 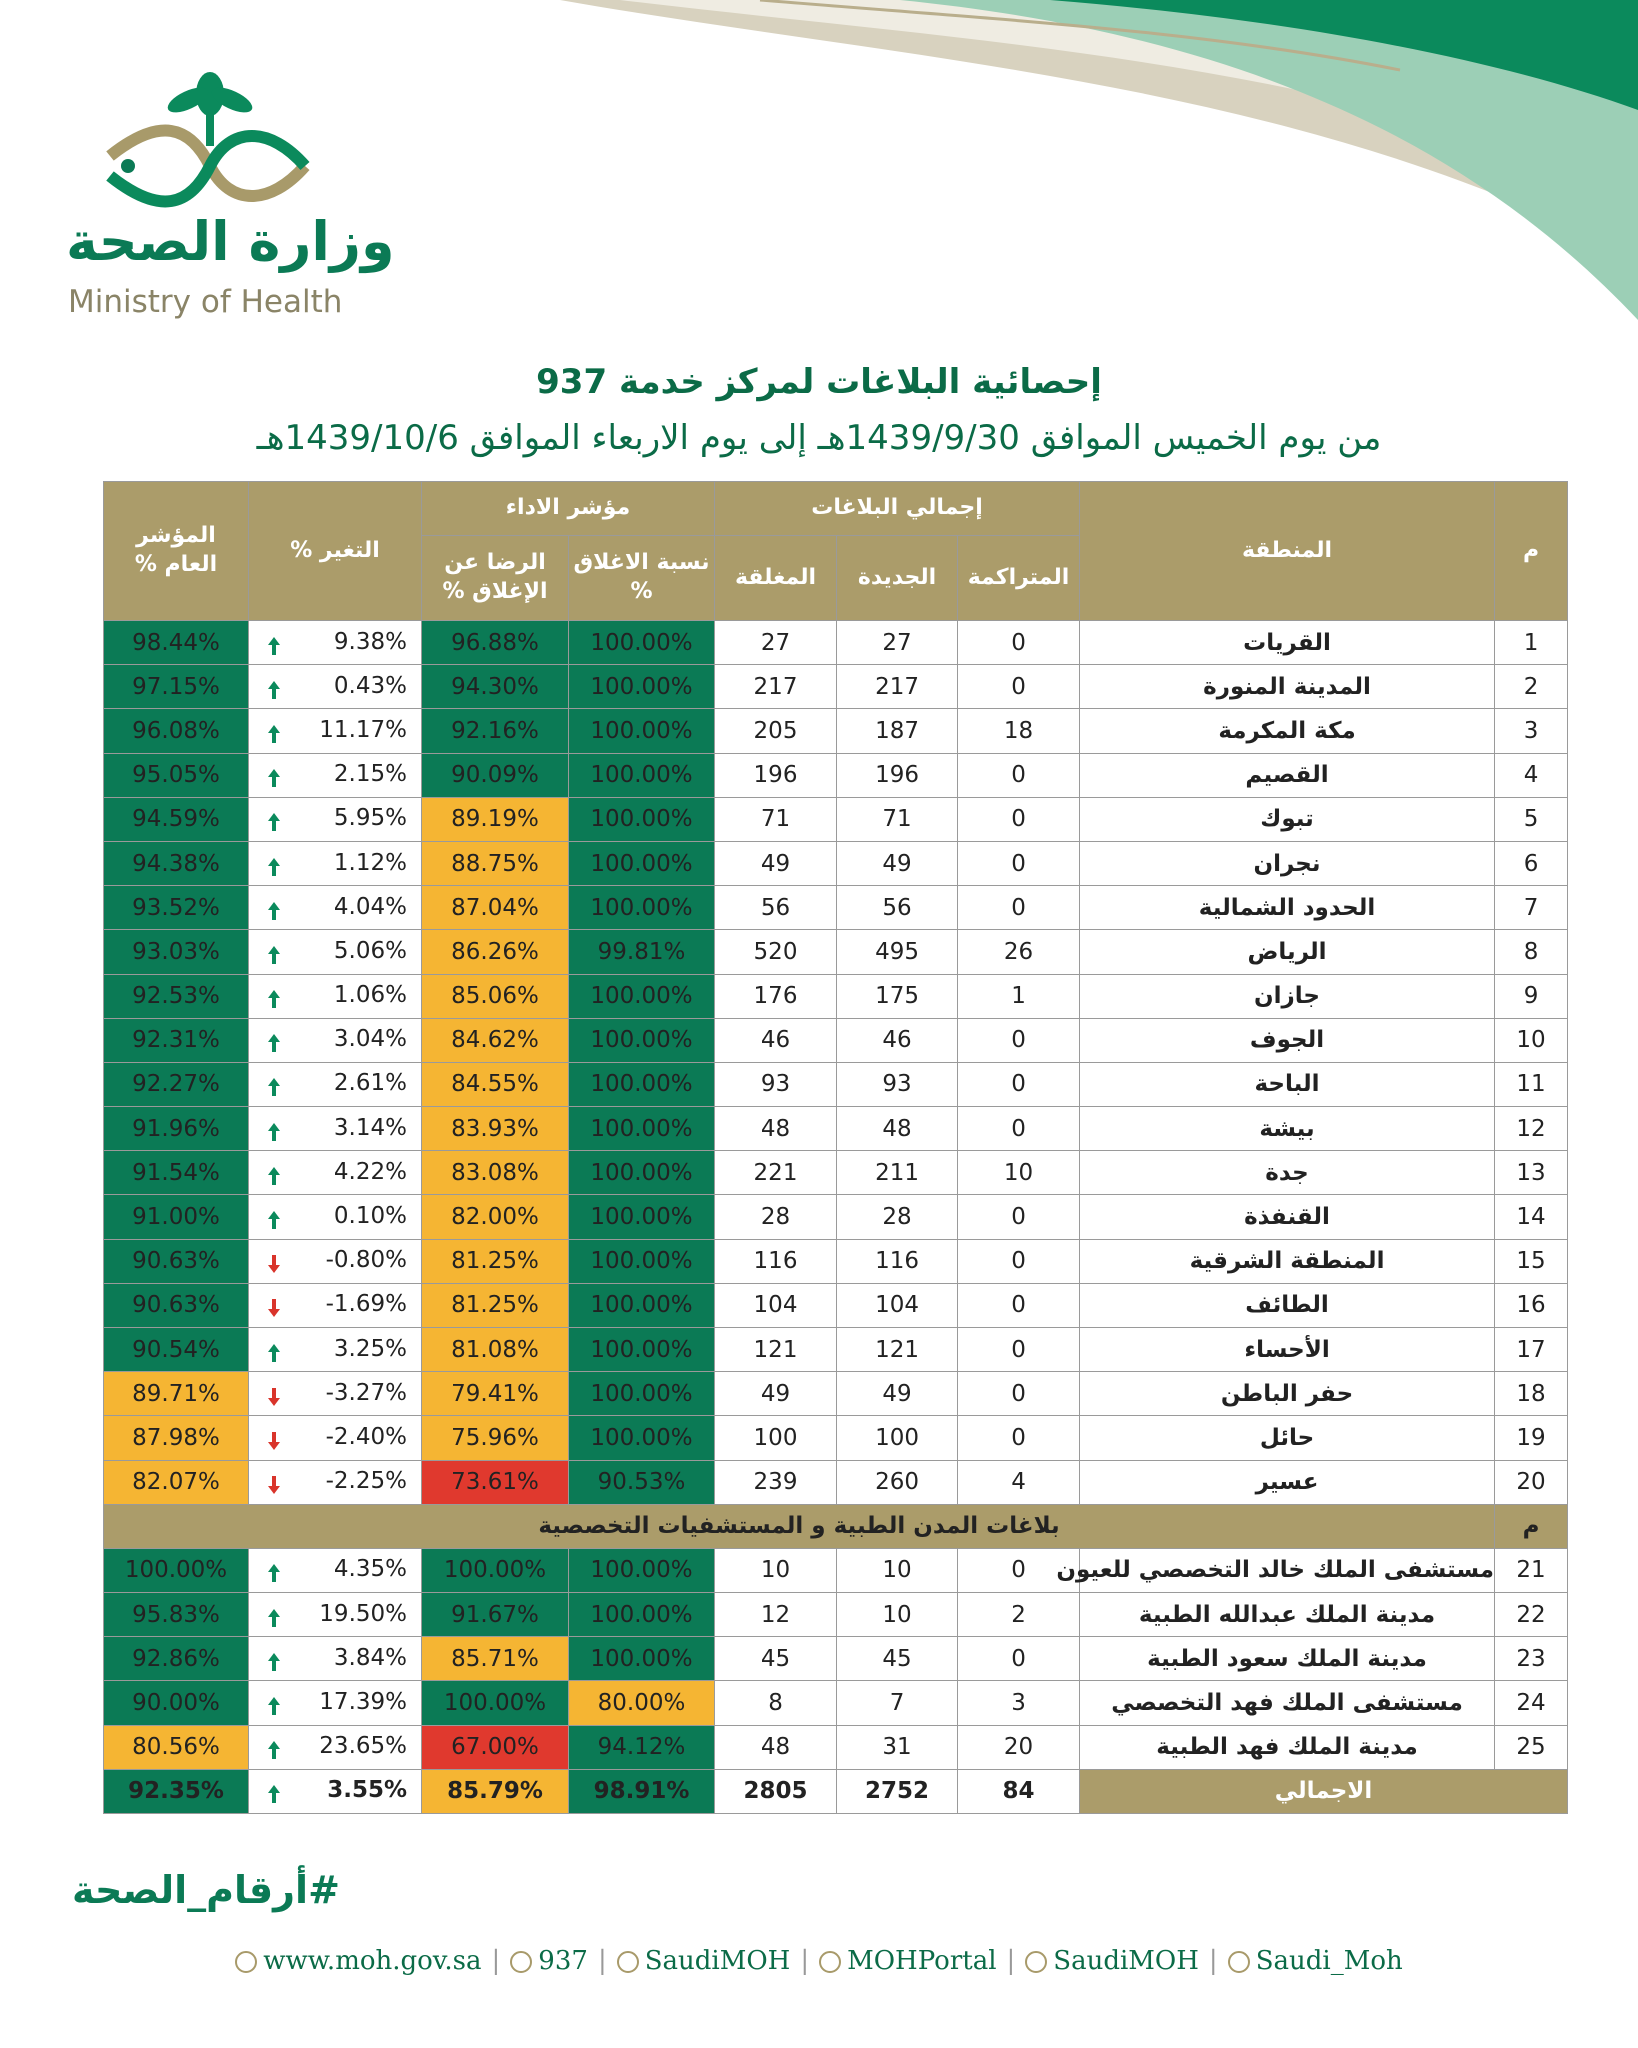 What do you see at coordinates (335, 687) in the screenshot?
I see `cell: 0.43%` at bounding box center [335, 687].